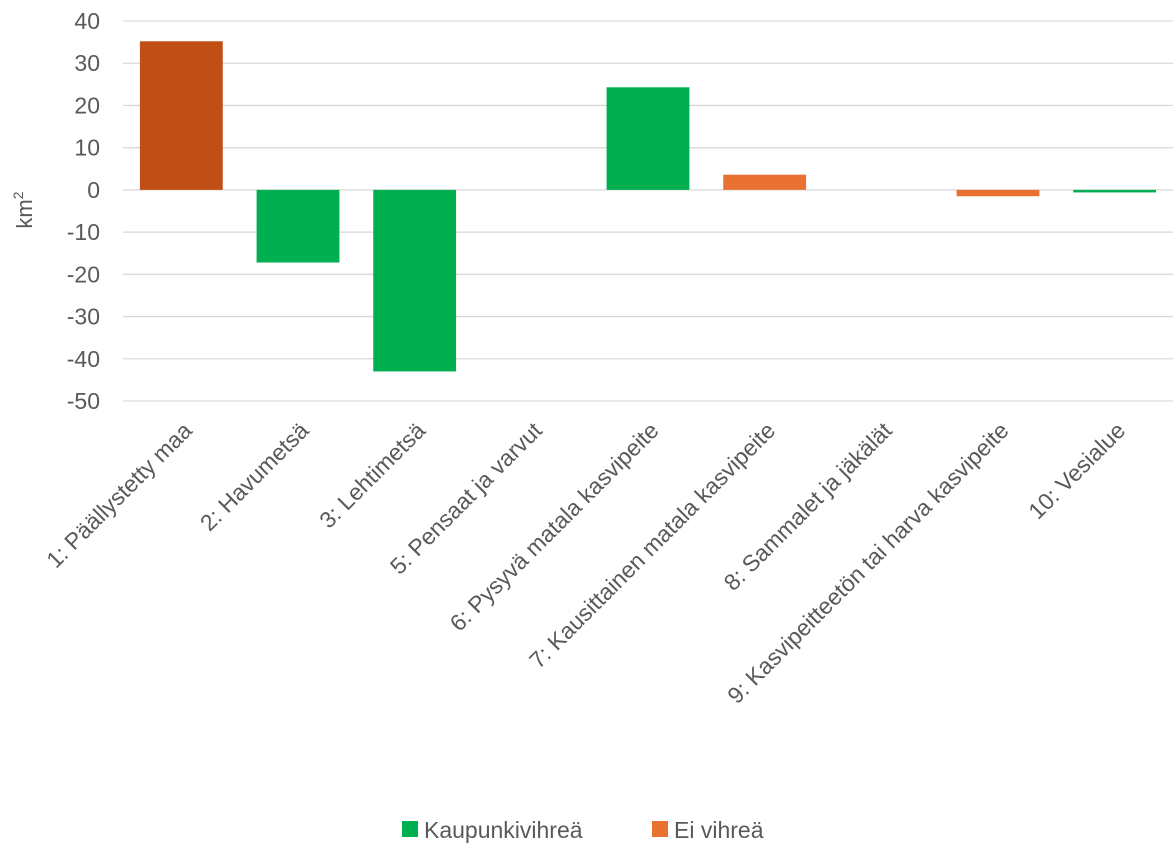 This screenshot has width=1173, height=850. I want to click on x-category-label: 2: Havumetsä, so click(254, 476).